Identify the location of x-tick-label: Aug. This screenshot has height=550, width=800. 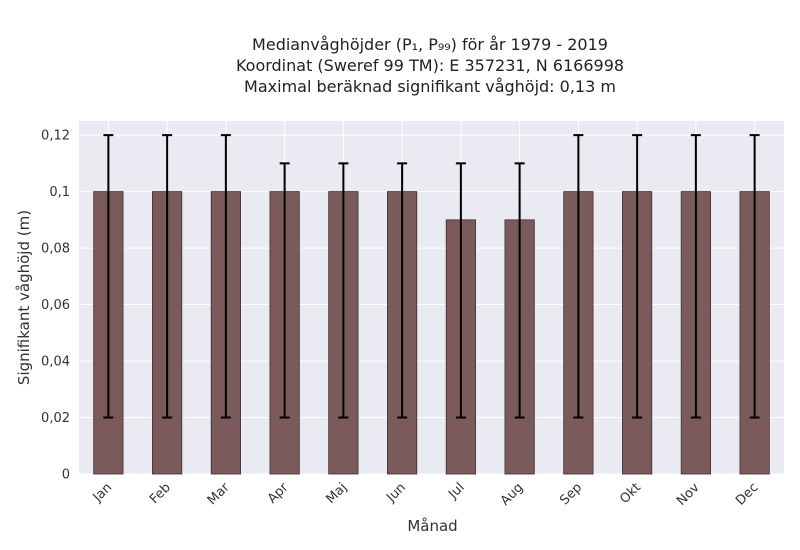
(512, 494).